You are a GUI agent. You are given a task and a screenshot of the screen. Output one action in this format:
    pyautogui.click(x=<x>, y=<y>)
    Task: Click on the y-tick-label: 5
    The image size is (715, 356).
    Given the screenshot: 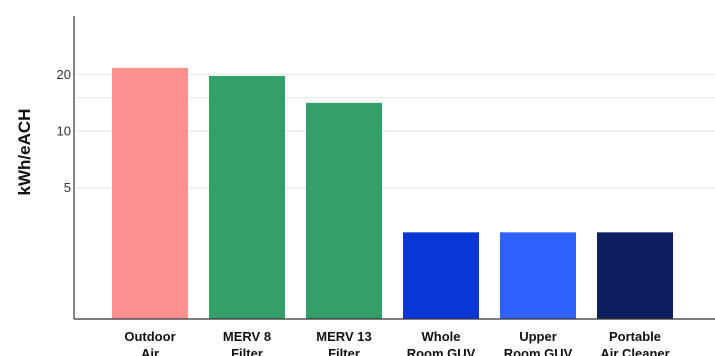 What is the action you would take?
    pyautogui.click(x=67, y=187)
    